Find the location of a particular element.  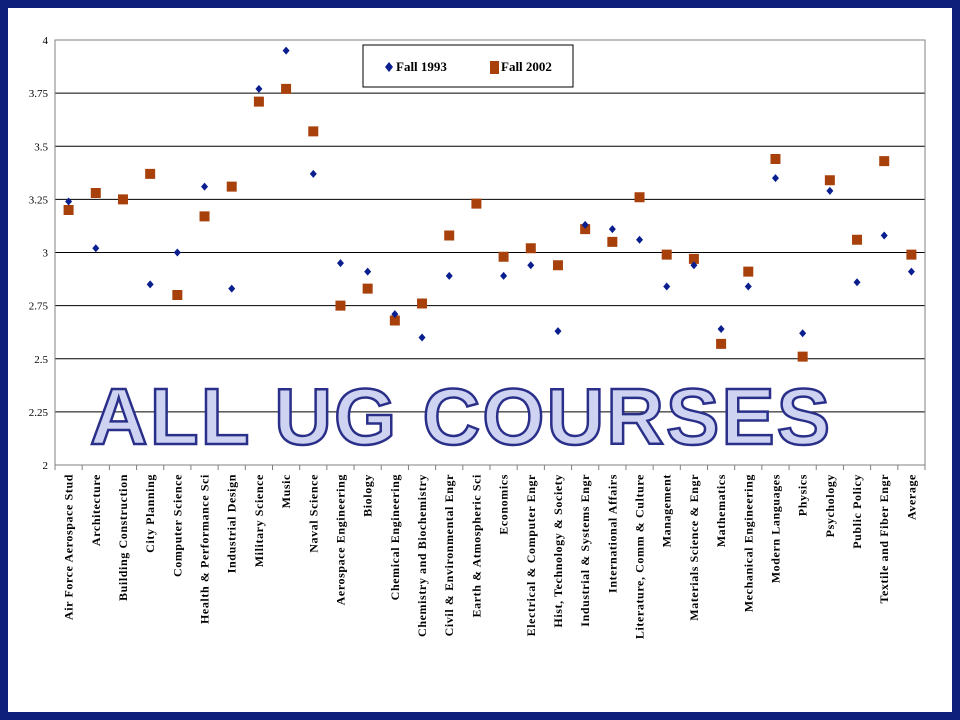

x-tick-label: Mechanical Engineering is located at coordinates (748, 543).